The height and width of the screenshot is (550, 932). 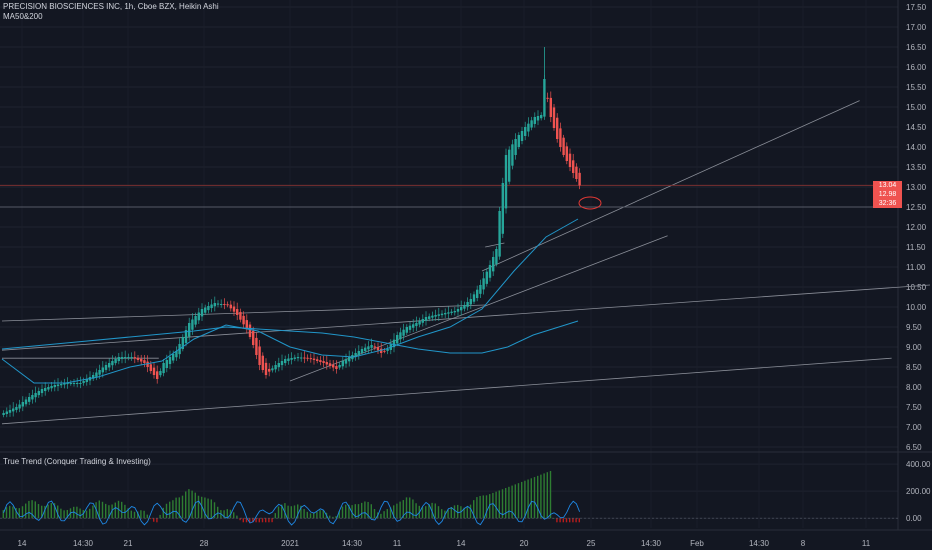 I want to click on price-axis-label: 14.50, so click(x=916, y=127).